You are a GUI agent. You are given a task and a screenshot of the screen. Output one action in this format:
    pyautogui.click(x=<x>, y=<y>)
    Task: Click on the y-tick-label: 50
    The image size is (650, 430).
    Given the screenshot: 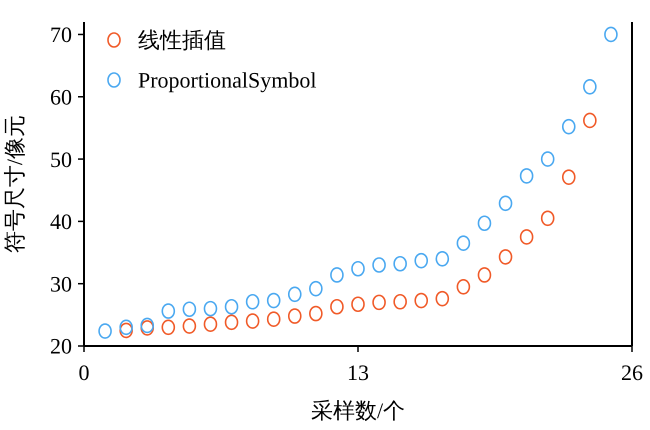 What is the action you would take?
    pyautogui.click(x=61, y=159)
    